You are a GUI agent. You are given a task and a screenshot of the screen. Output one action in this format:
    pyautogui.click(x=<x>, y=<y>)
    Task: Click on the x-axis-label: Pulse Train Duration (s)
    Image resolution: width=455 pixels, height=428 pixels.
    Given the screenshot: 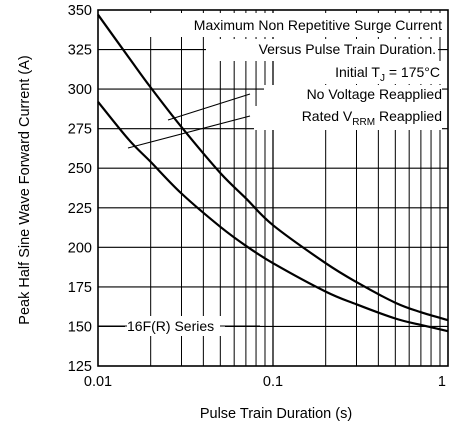 What is the action you would take?
    pyautogui.click(x=276, y=414)
    